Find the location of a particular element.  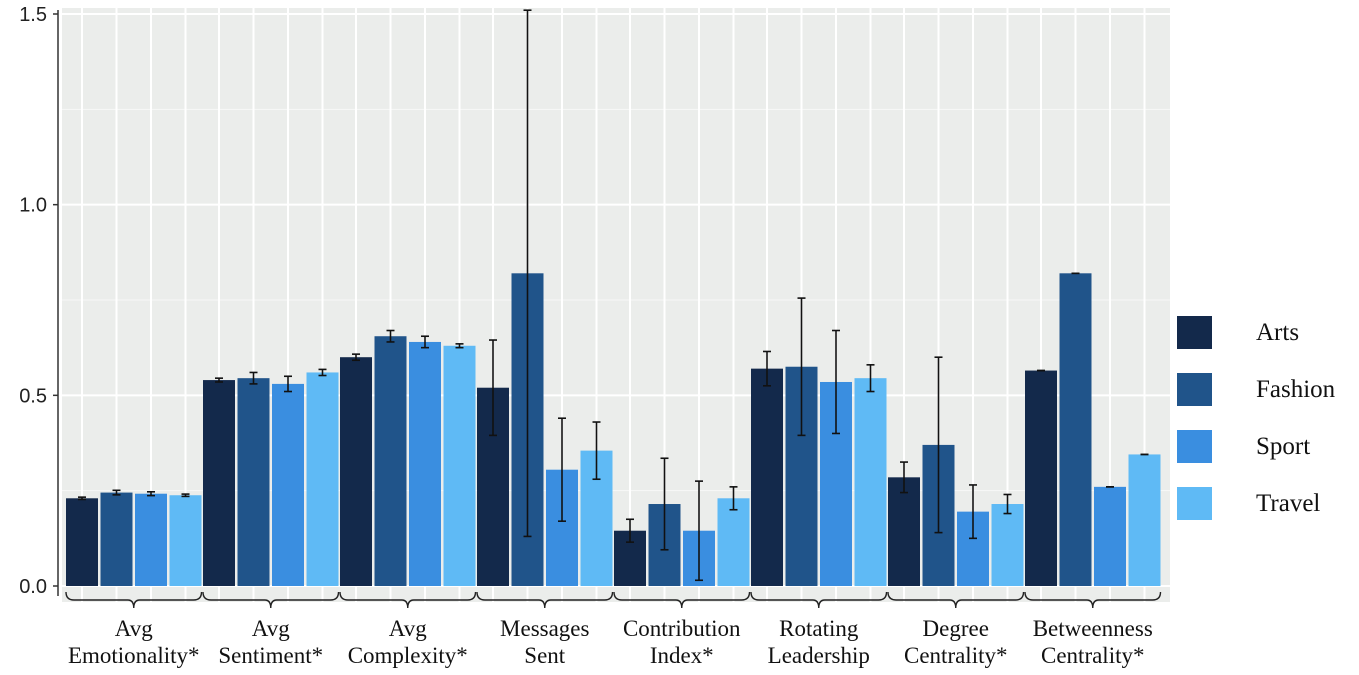

category-label-line2: Index* is located at coordinates (682, 655).